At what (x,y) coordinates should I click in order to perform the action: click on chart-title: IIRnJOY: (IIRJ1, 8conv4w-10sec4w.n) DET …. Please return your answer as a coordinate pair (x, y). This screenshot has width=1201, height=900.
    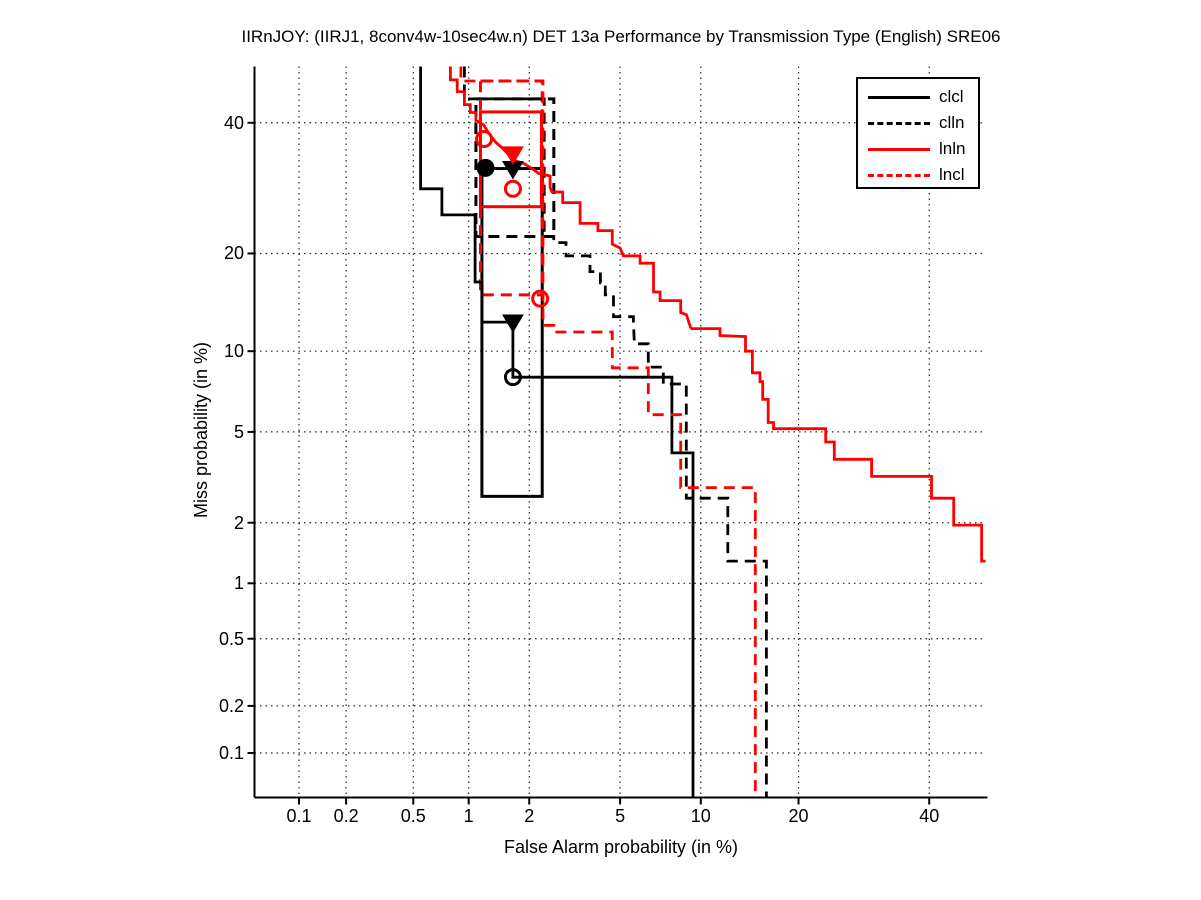
    Looking at the image, I should click on (621, 36).